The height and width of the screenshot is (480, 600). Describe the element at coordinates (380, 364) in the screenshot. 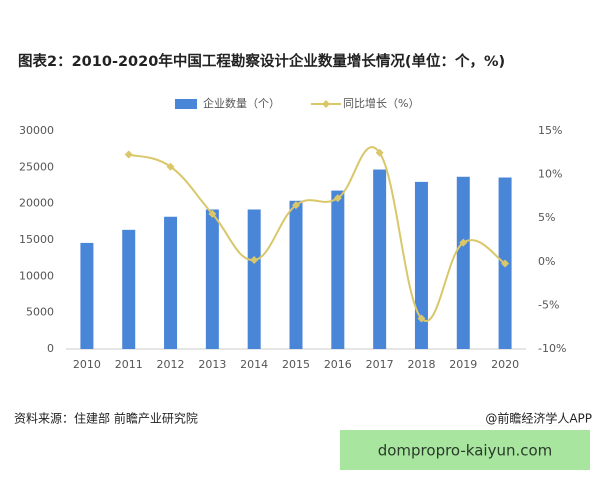

I see `x-tick-label: 2017` at that location.